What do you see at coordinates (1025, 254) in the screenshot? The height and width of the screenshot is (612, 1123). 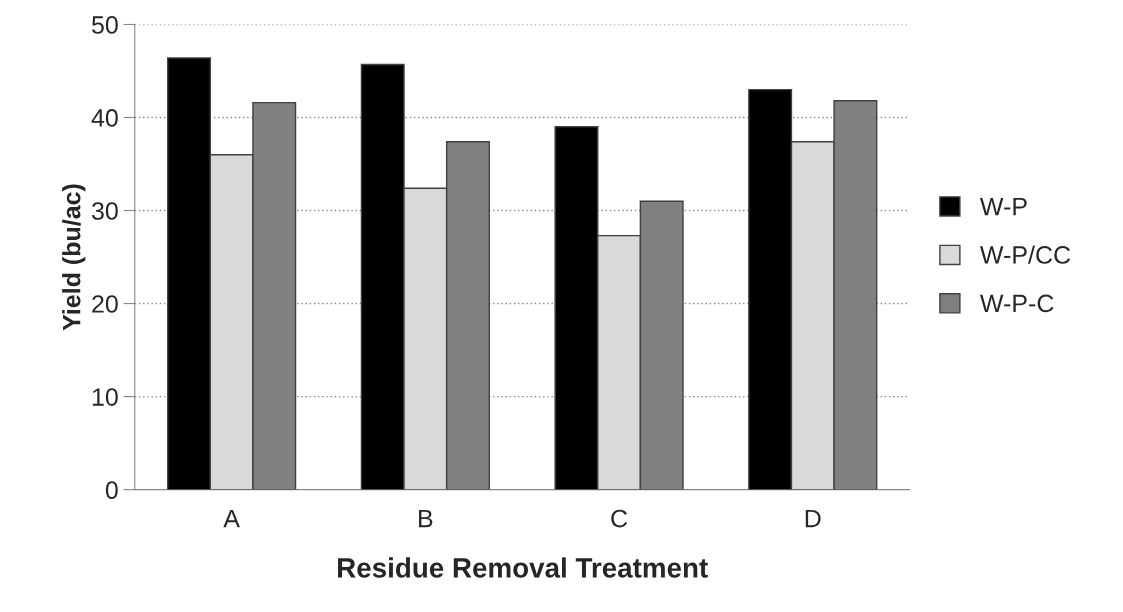 I see `legend-label: W-P/CC` at bounding box center [1025, 254].